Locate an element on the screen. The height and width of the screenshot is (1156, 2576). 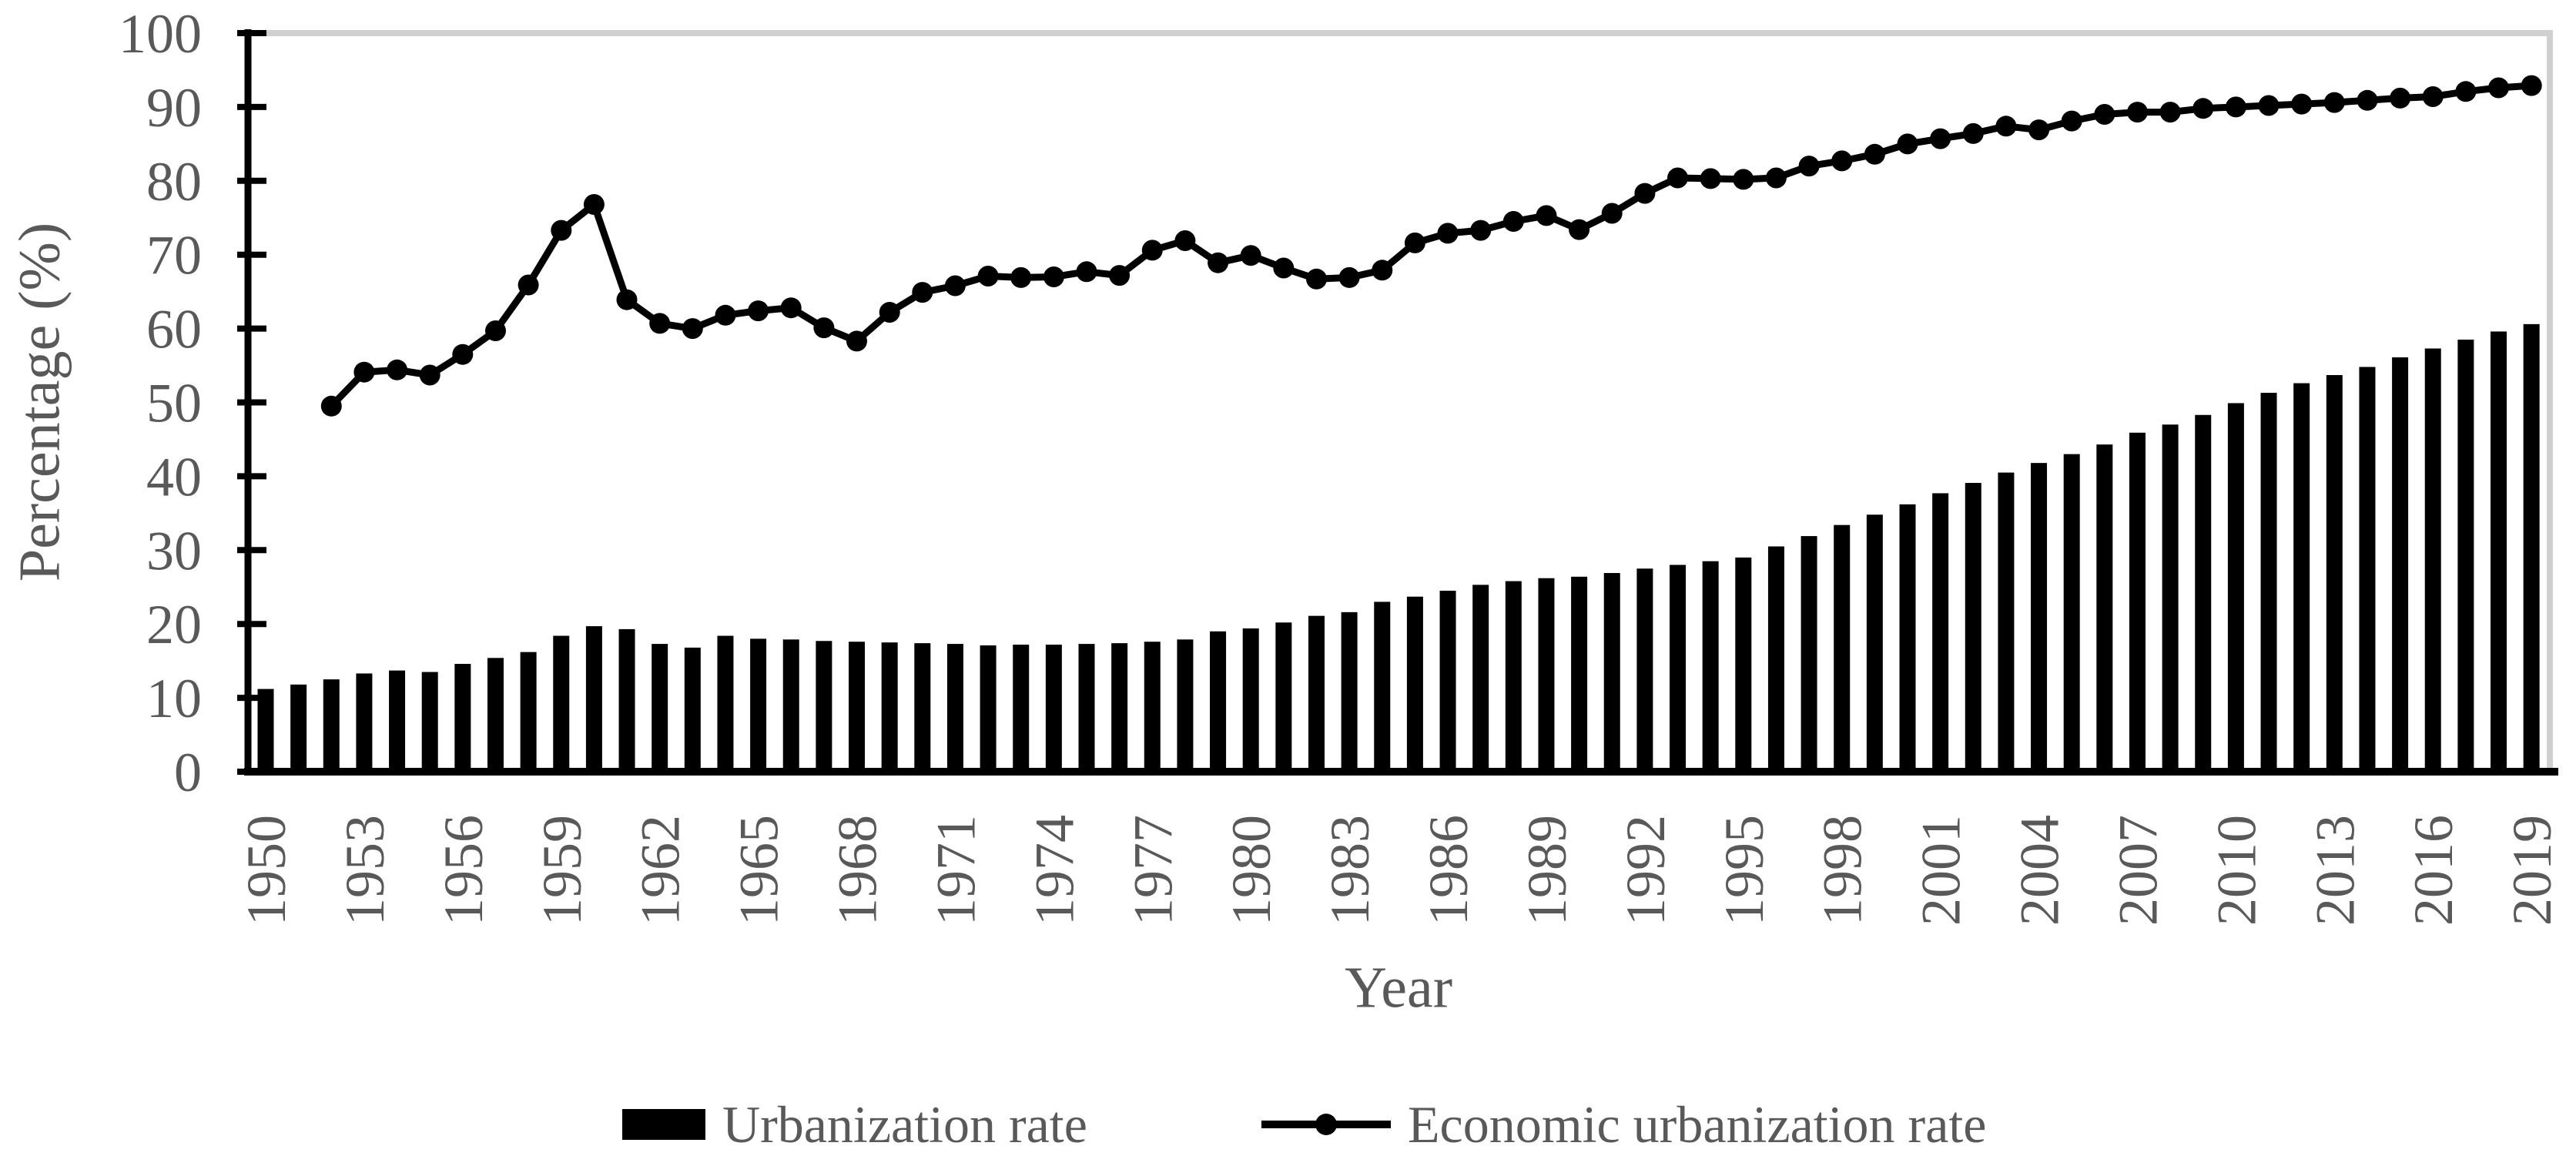
x-tick-label: 2013 is located at coordinates (2335, 871).